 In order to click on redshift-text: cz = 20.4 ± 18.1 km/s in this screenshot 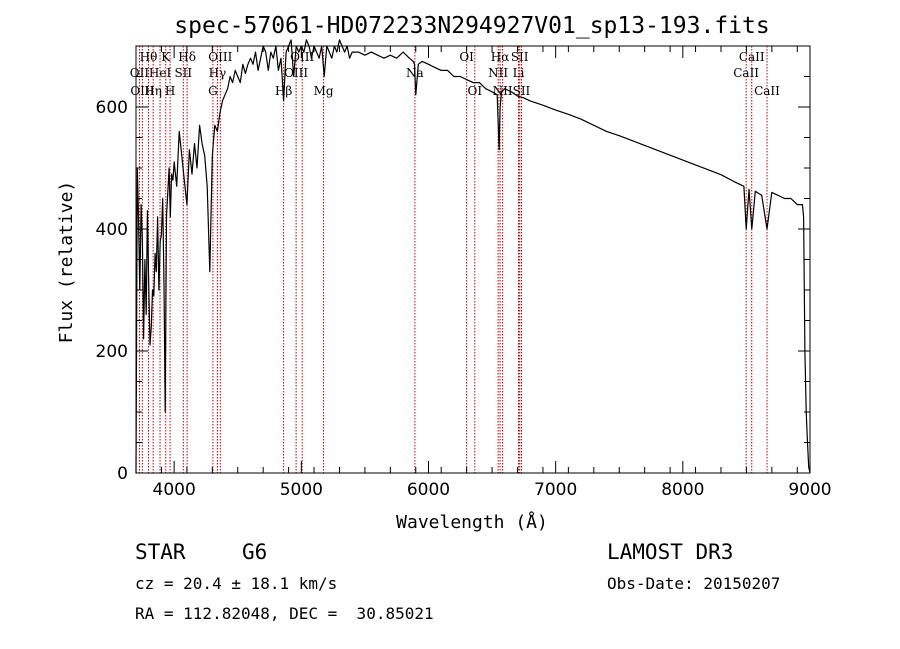, I will do `click(236, 583)`.